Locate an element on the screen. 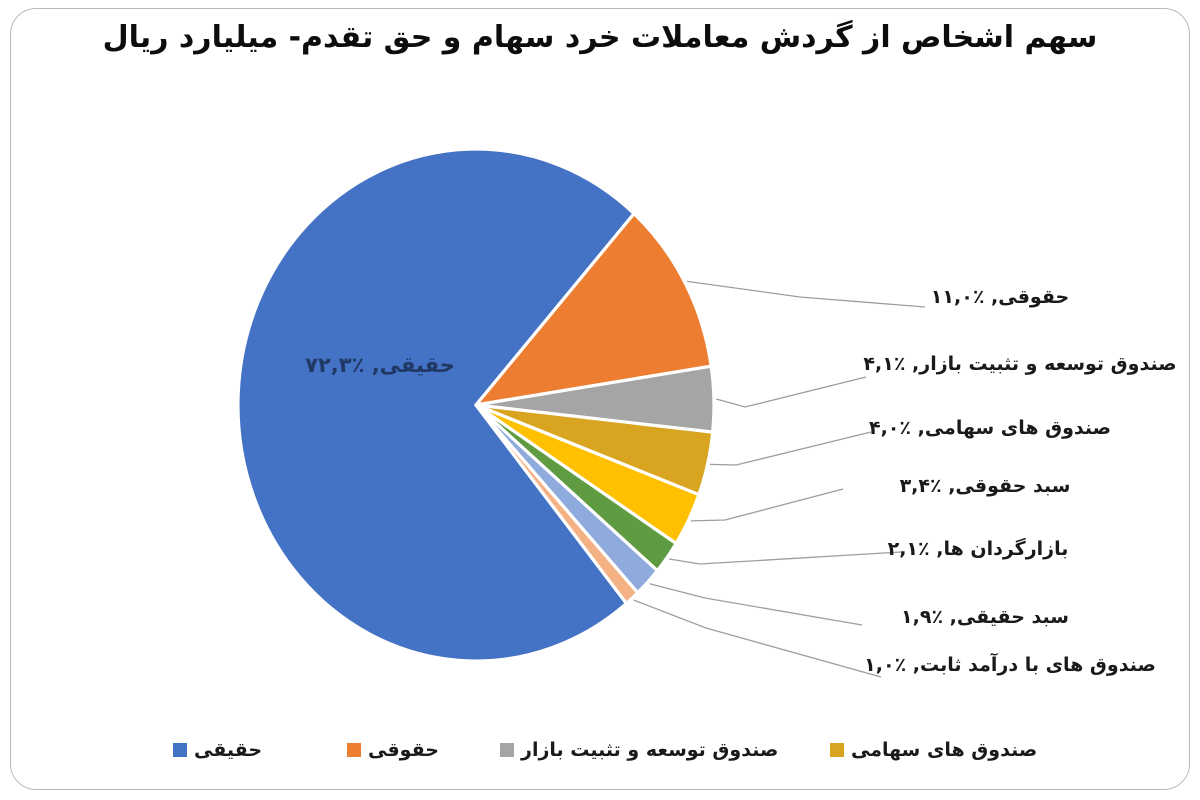 This screenshot has height=800, width=1200. pie-inside-label: حقیقی, ٪۷۲,۳ is located at coordinates (380, 365).